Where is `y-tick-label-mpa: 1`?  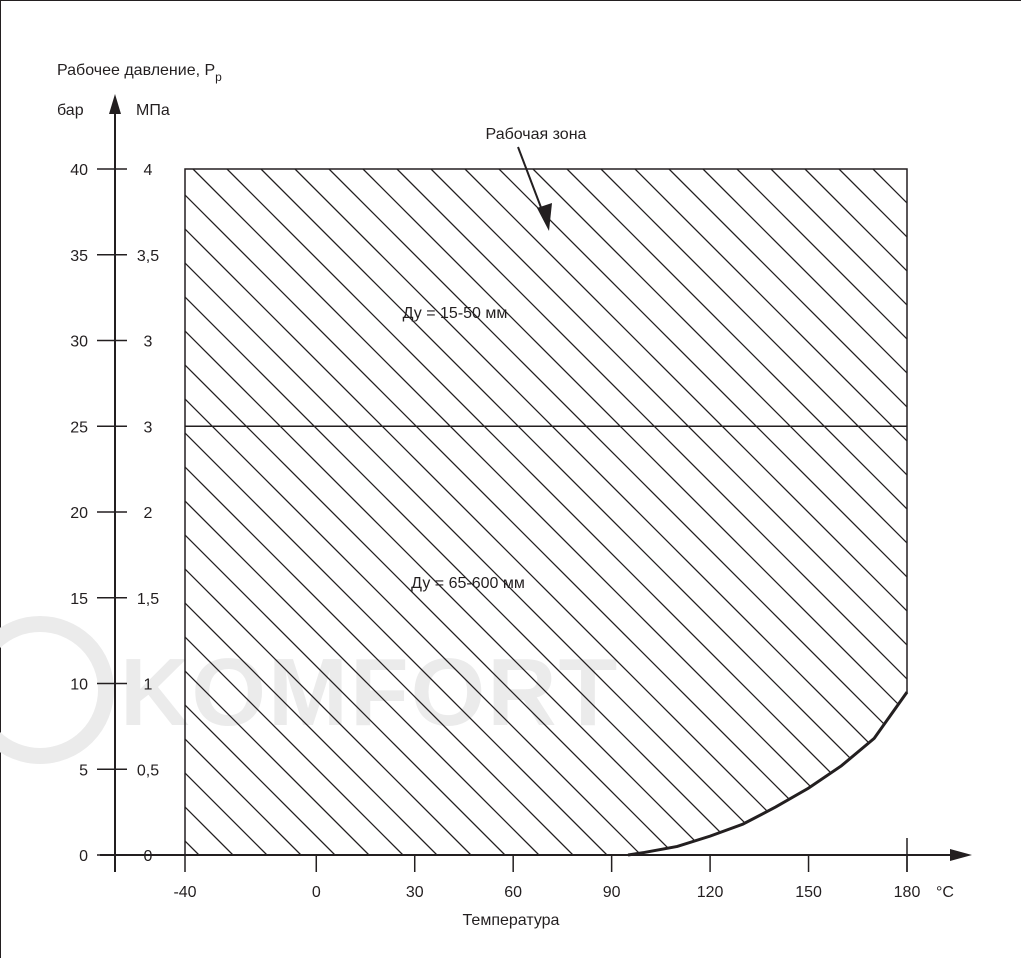 y-tick-label-mpa: 1 is located at coordinates (148, 685).